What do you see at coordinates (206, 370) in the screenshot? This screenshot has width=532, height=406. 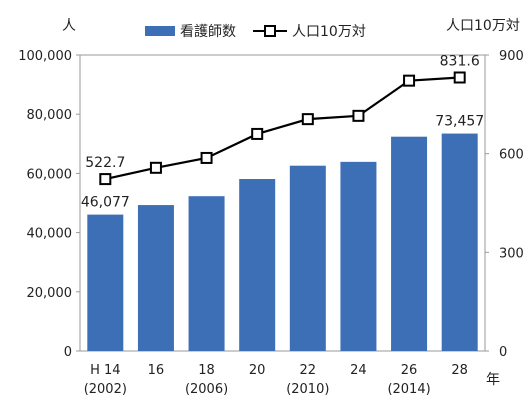 I see `x-tick-label: 18` at bounding box center [206, 370].